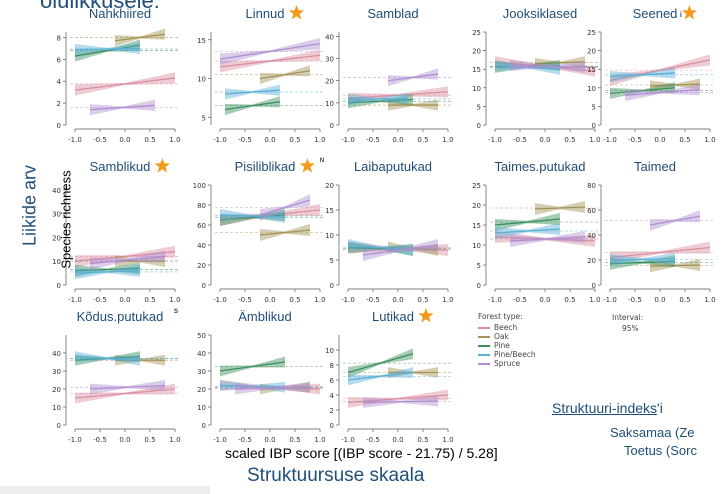  I want to click on y-tick-label: 50, so click(201, 336).